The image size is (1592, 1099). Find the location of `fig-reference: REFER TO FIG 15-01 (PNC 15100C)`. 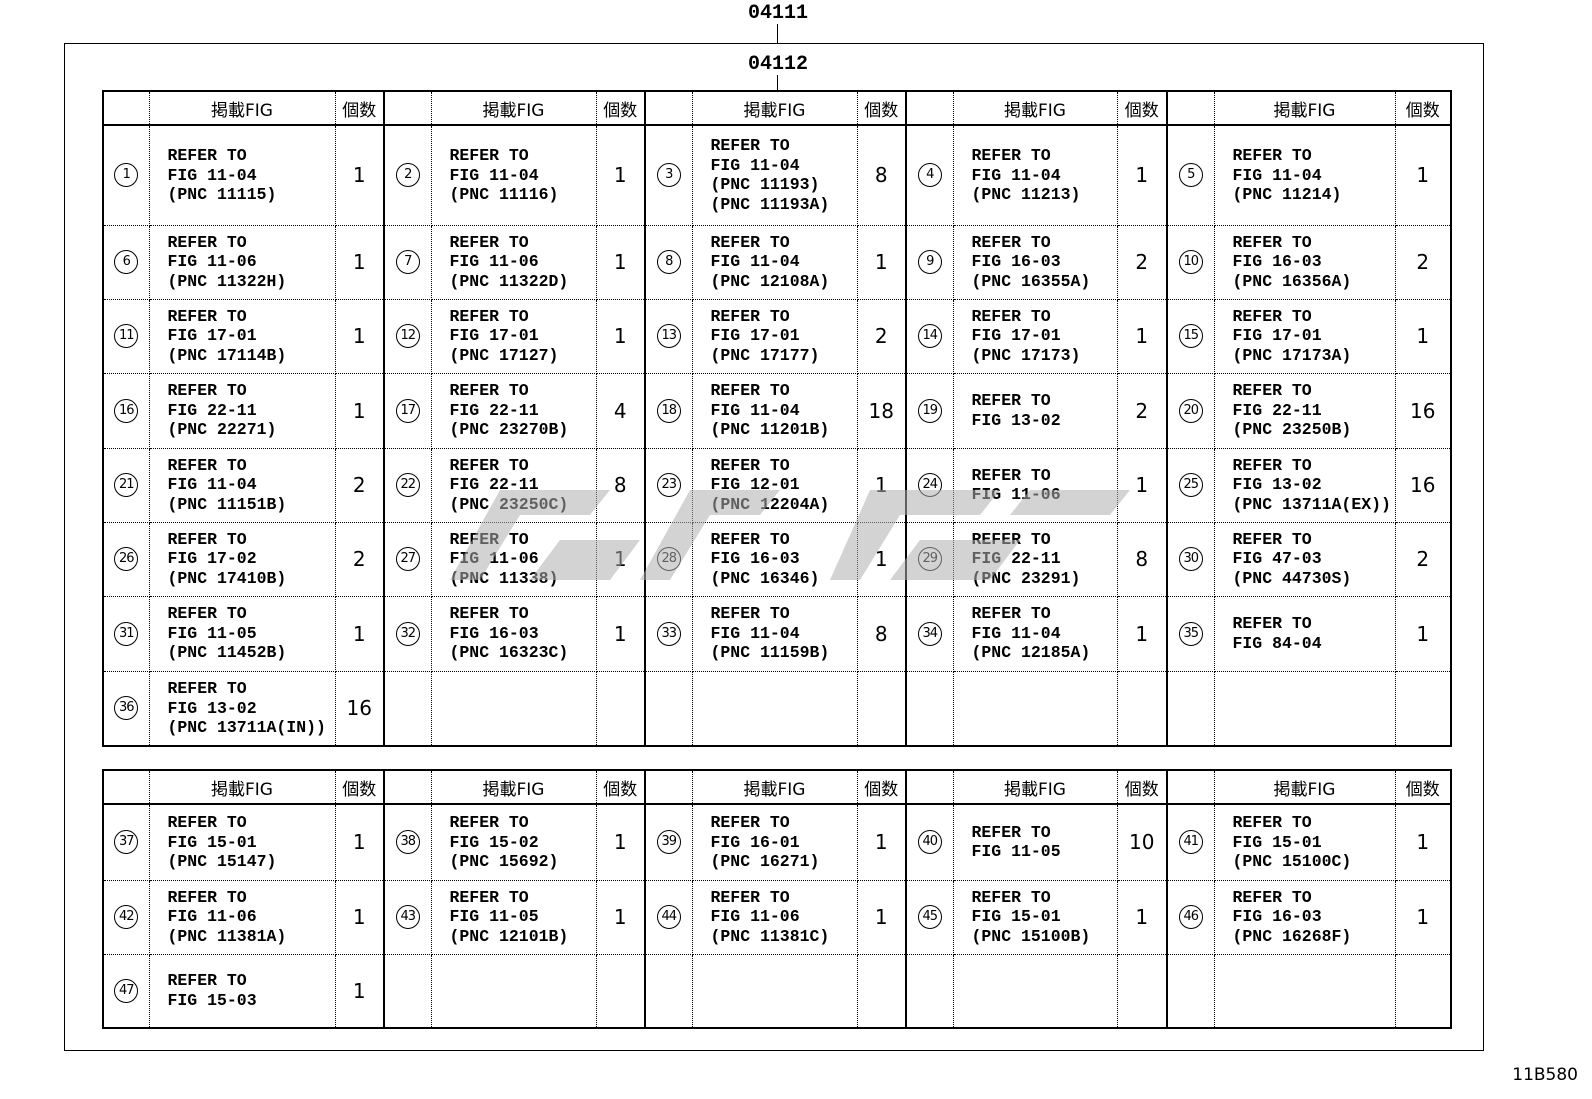

fig-reference: REFER TO FIG 15-01 (PNC 15100C) is located at coordinates (1304, 842).